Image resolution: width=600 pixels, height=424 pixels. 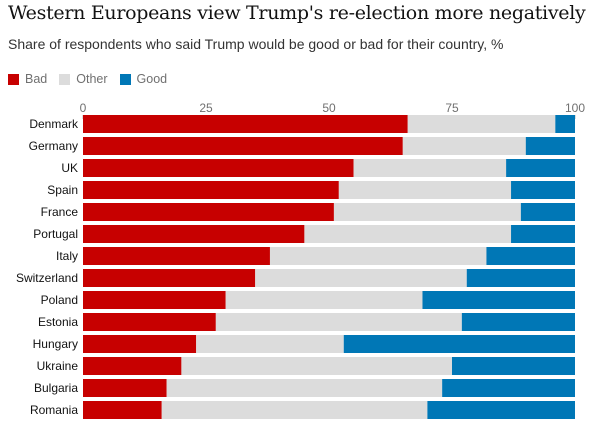 What do you see at coordinates (54, 124) in the screenshot?
I see `country-label-denmark: Denmark` at bounding box center [54, 124].